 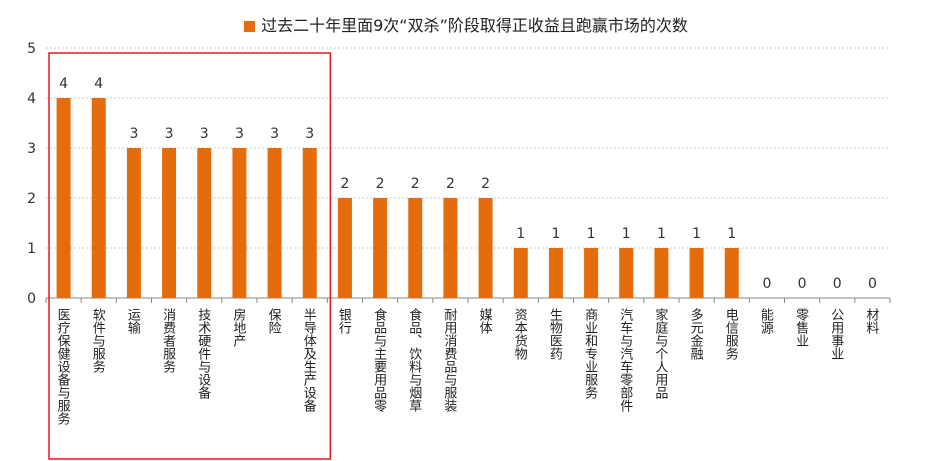 I want to click on x-tick-label: 消费者服务, so click(x=168, y=340).